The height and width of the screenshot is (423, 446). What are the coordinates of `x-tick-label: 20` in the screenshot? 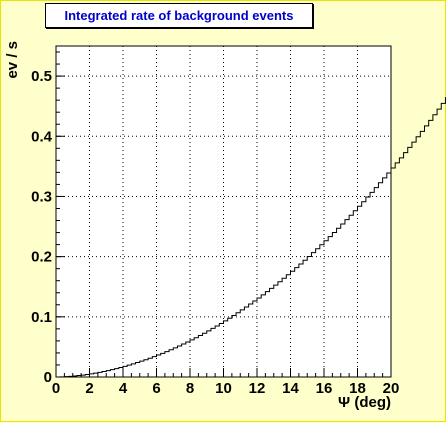 It's located at (391, 388).